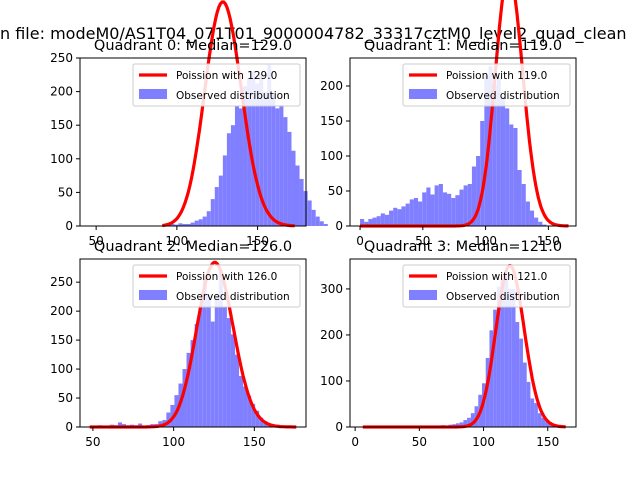 The height and width of the screenshot is (480, 640). I want to click on y-tick-label: 50, so click(335, 191).